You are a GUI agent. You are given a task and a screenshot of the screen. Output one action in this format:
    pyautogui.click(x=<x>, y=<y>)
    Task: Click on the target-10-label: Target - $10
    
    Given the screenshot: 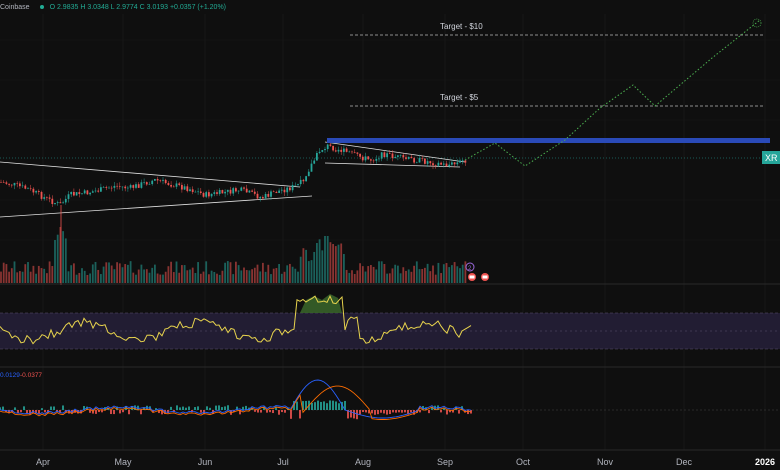 What is the action you would take?
    pyautogui.click(x=461, y=26)
    